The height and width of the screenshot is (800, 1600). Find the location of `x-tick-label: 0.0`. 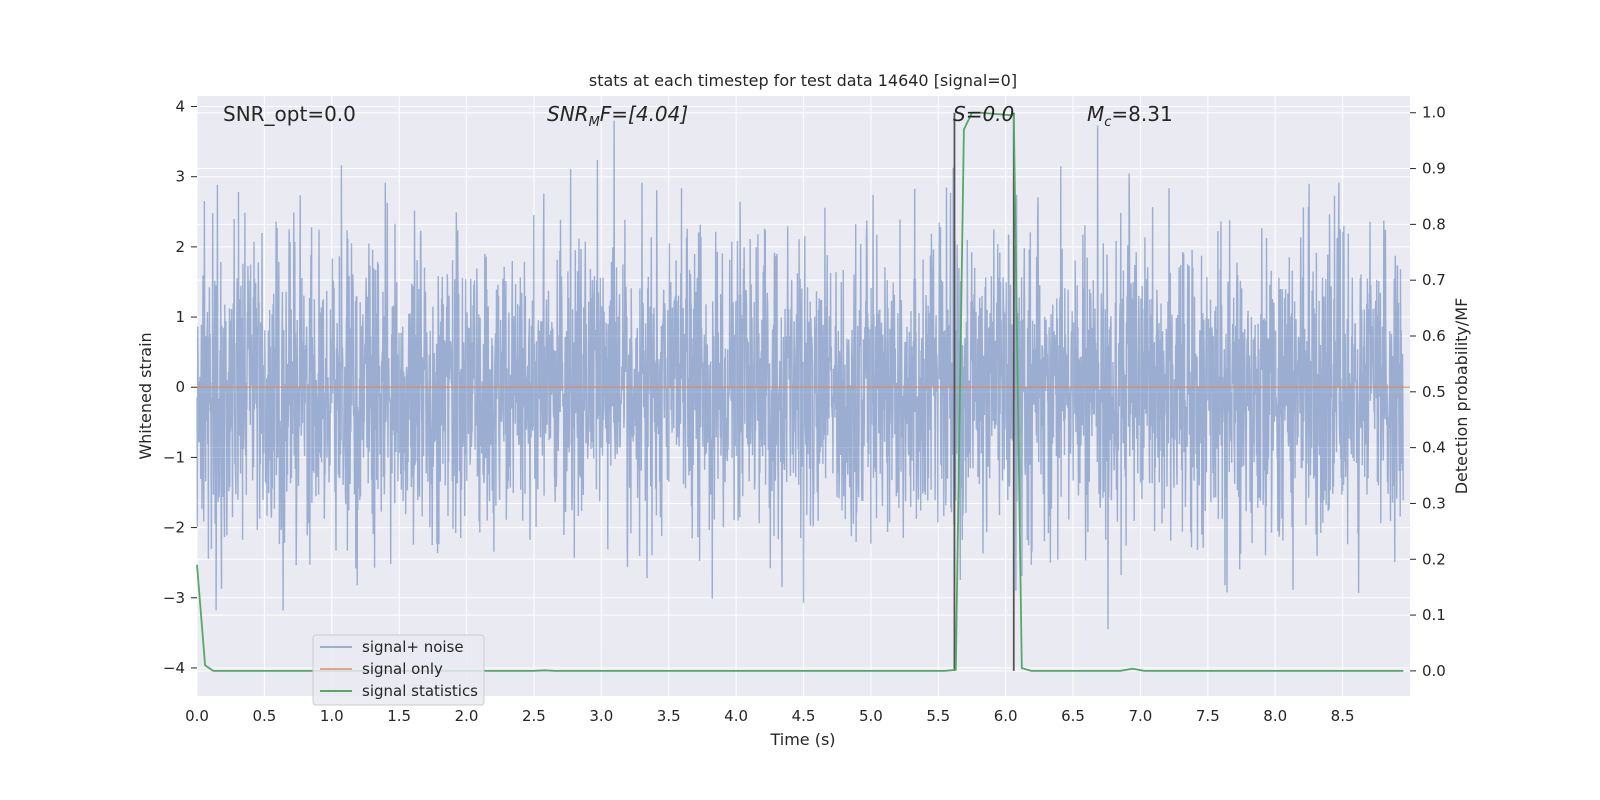

x-tick-label: 0.0 is located at coordinates (197, 716).